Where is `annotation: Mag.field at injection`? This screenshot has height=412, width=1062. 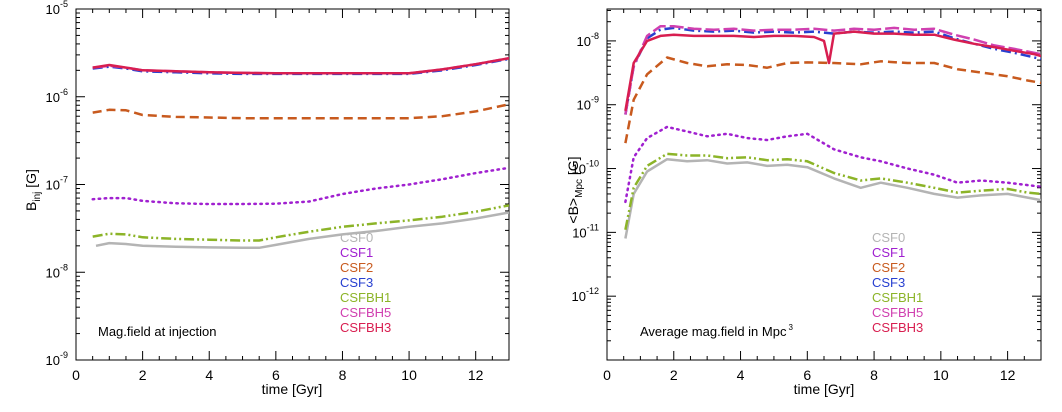
annotation: Mag.field at injection is located at coordinates (157, 331).